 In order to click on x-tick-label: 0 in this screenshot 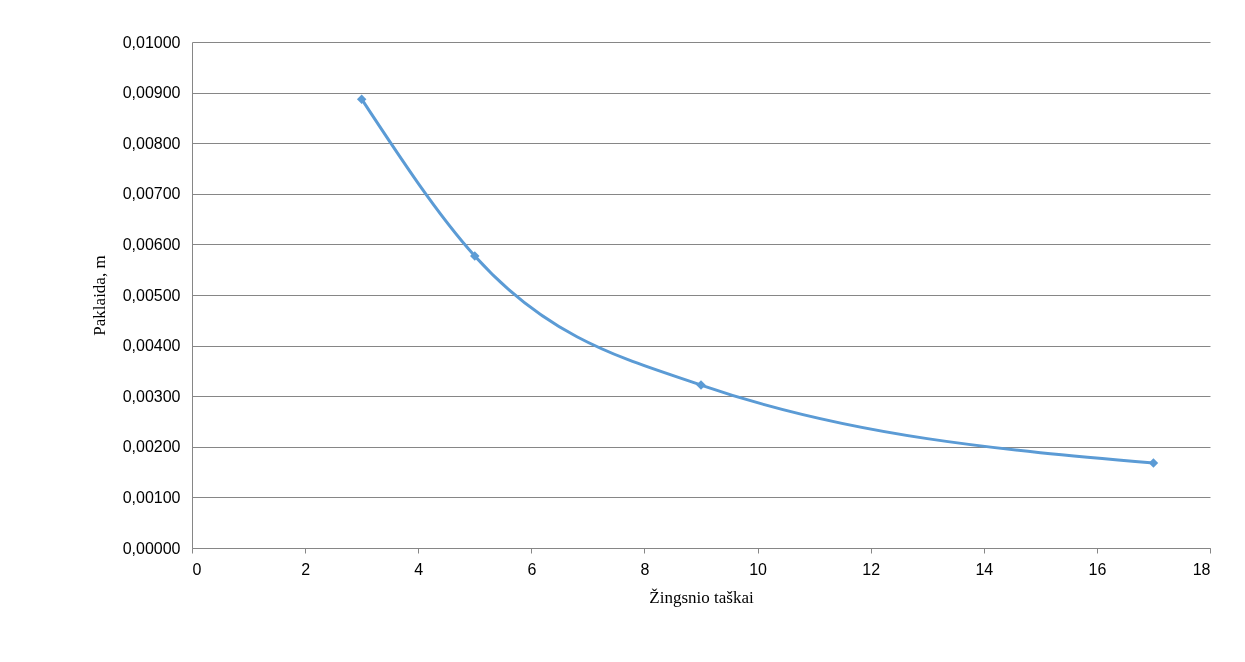, I will do `click(197, 569)`.